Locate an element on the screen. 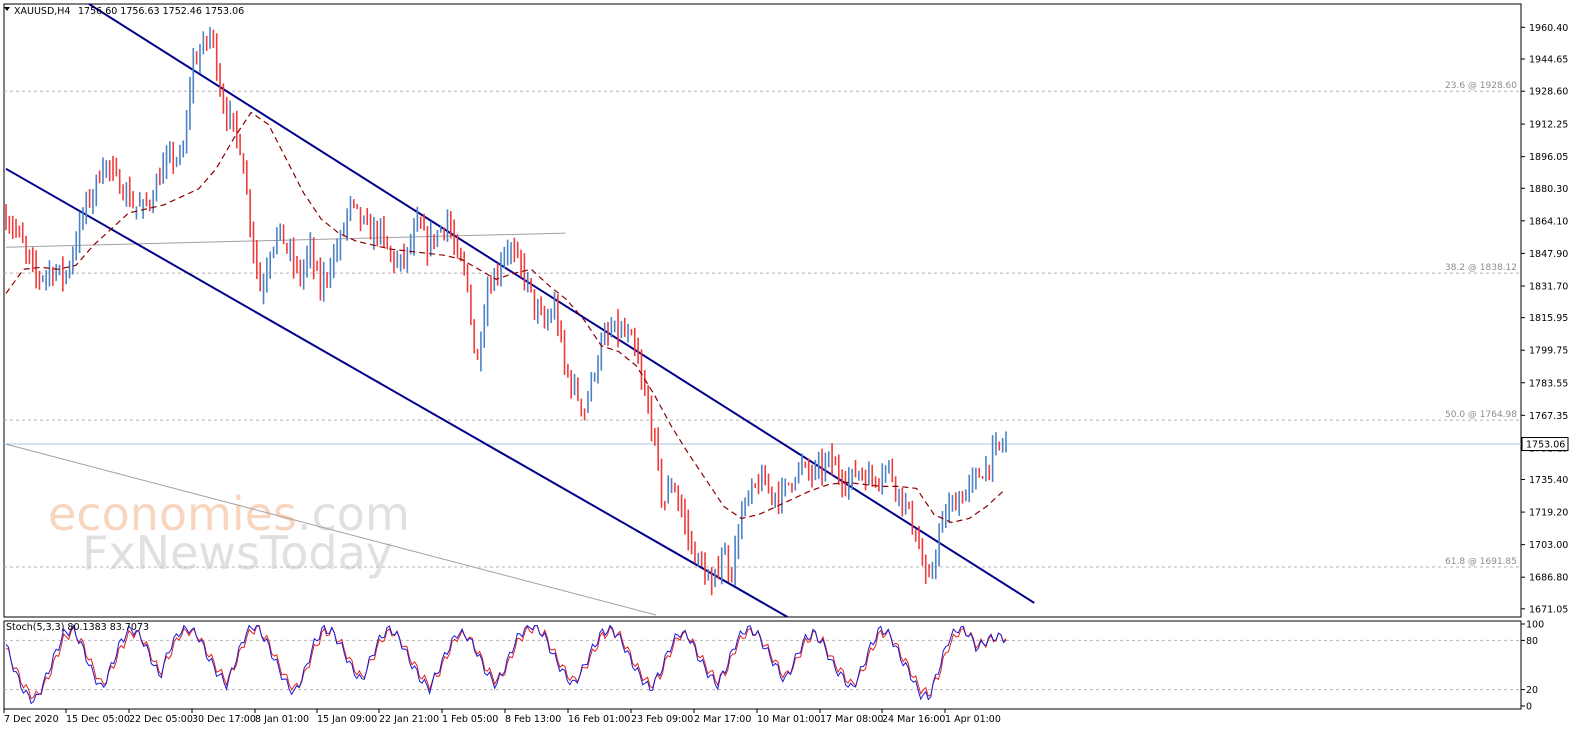  price-tick-label: 1880.30 is located at coordinates (1548, 189).